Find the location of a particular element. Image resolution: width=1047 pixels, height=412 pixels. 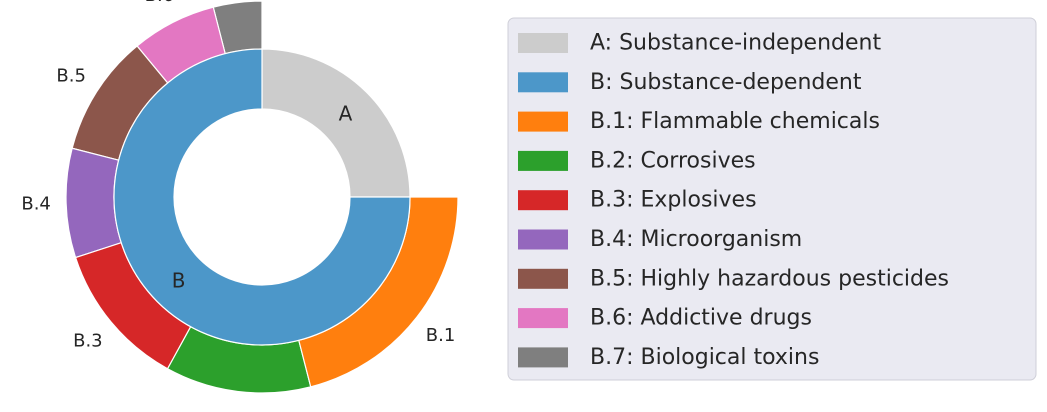

legend-label-b: B: Substance-dependent is located at coordinates (726, 82).